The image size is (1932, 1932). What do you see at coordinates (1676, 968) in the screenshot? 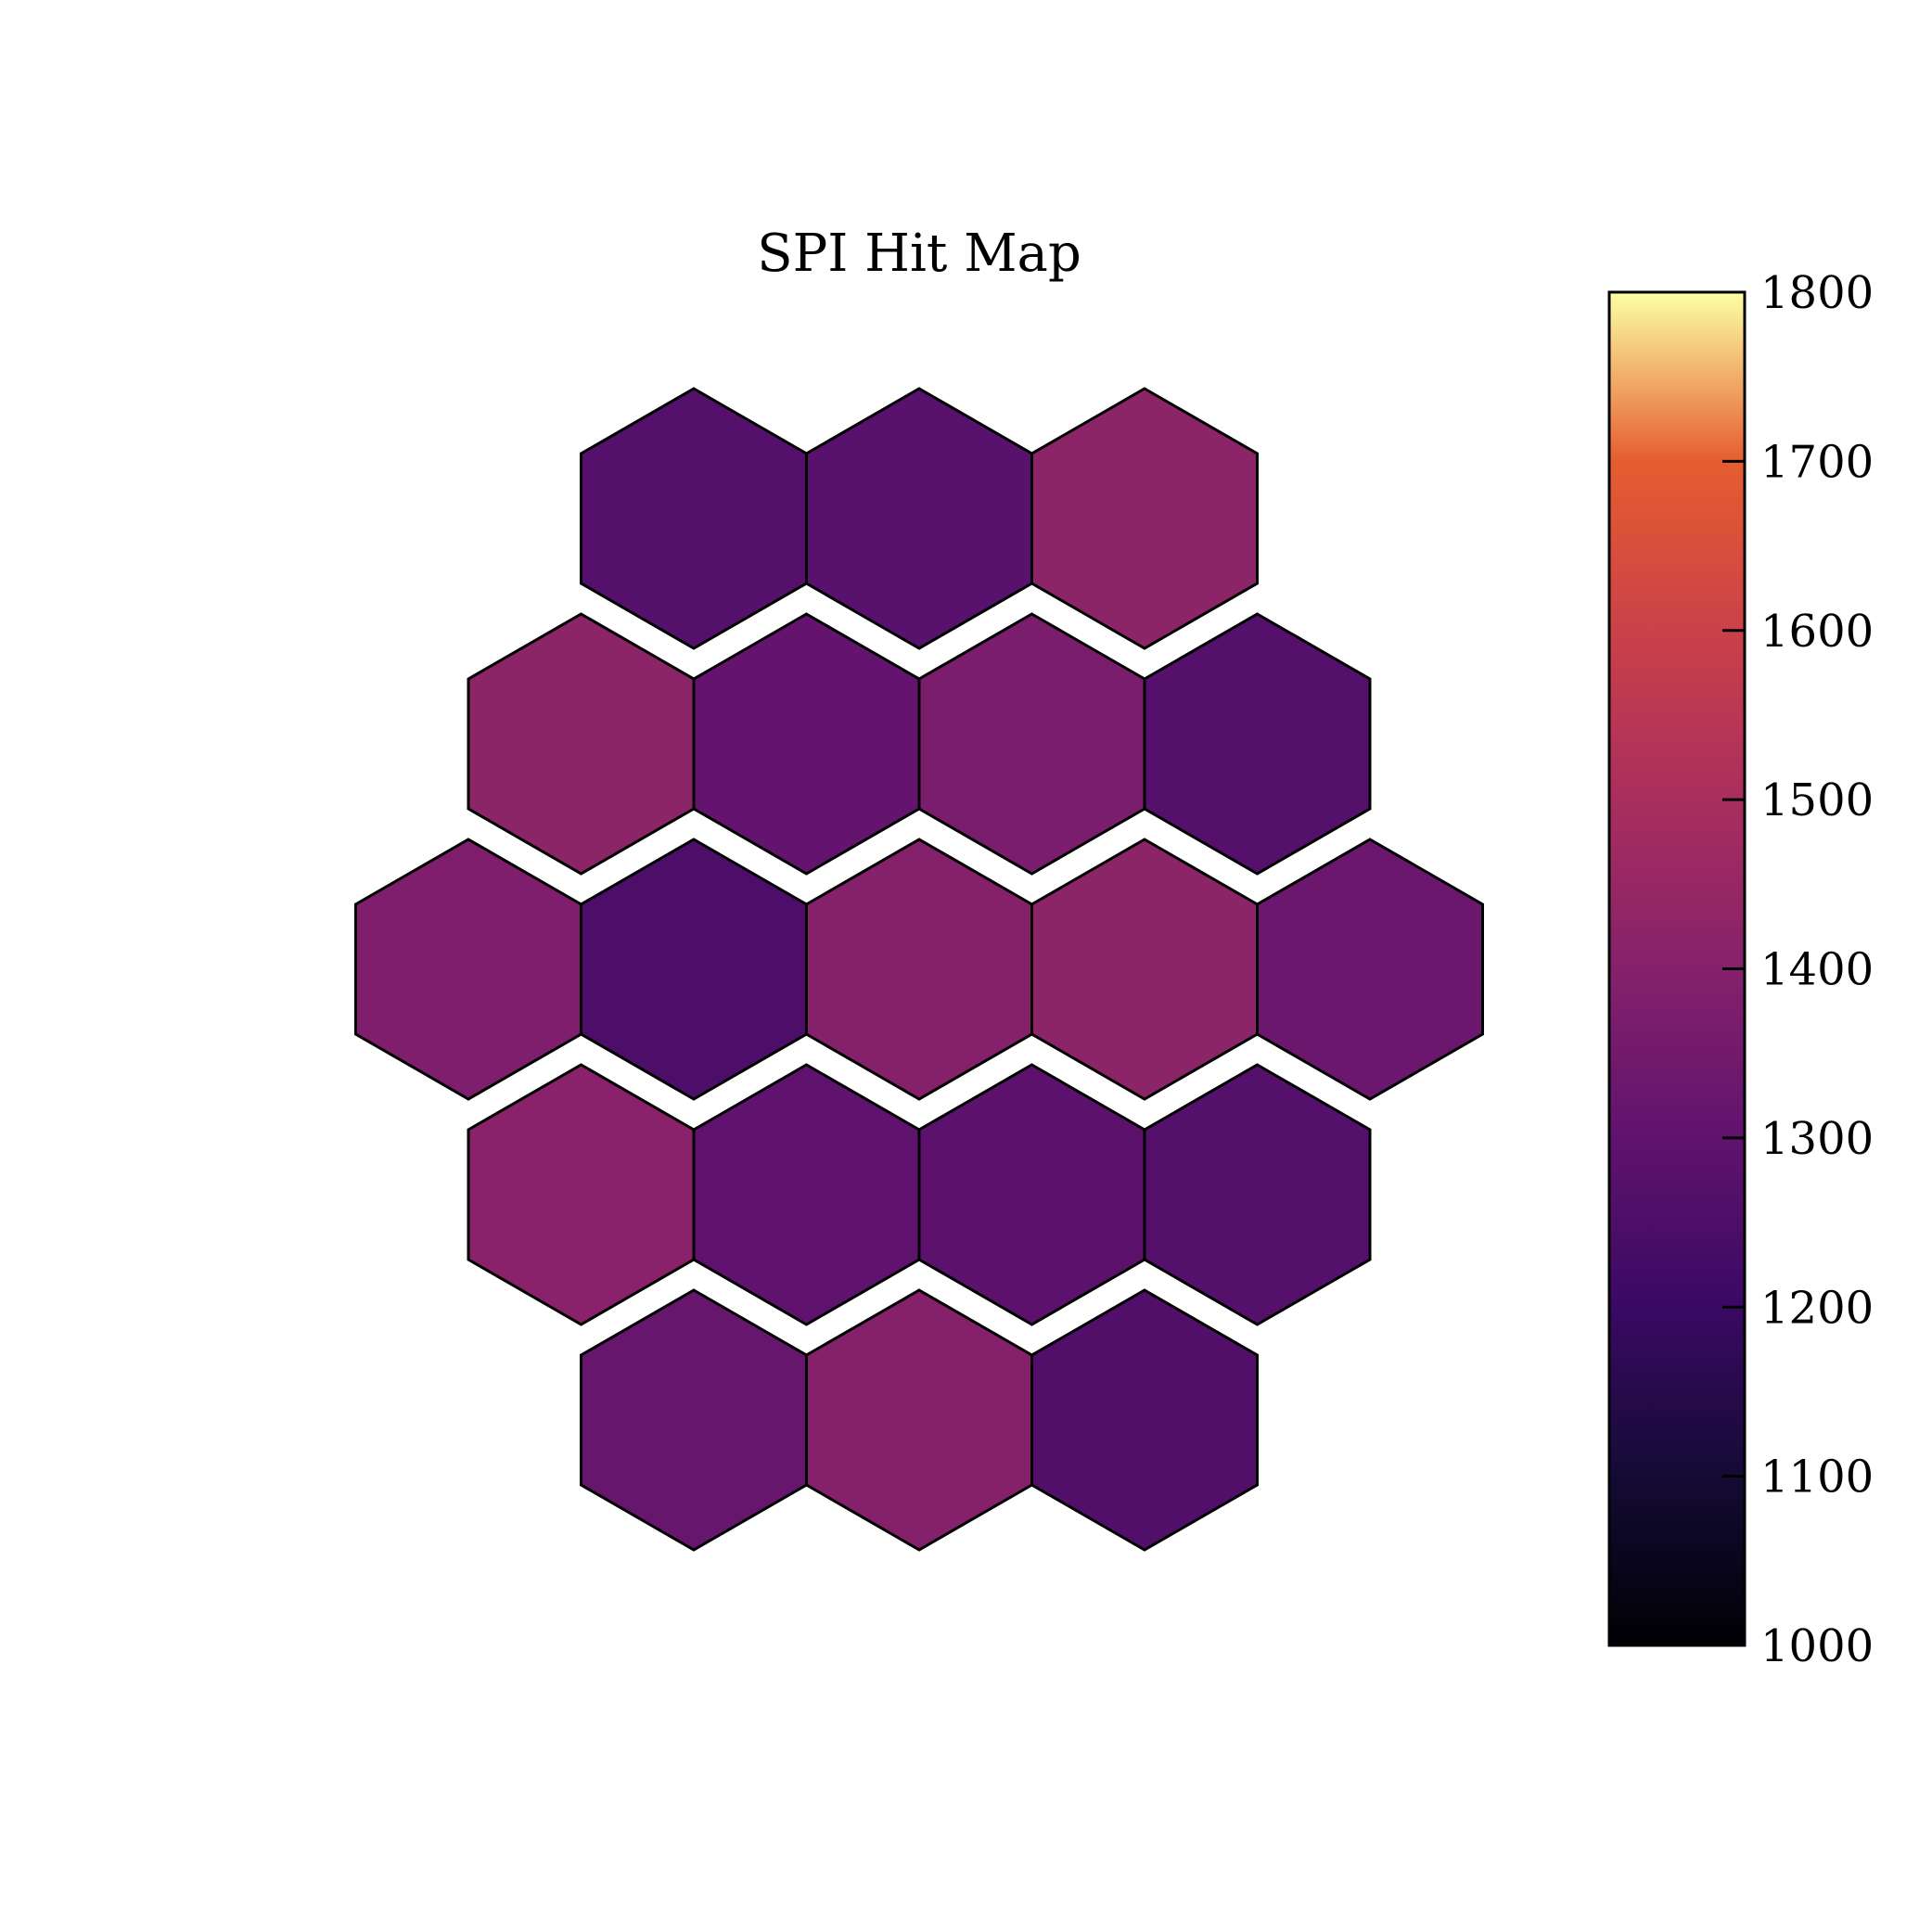
I see `colorbar-gradient` at bounding box center [1676, 968].